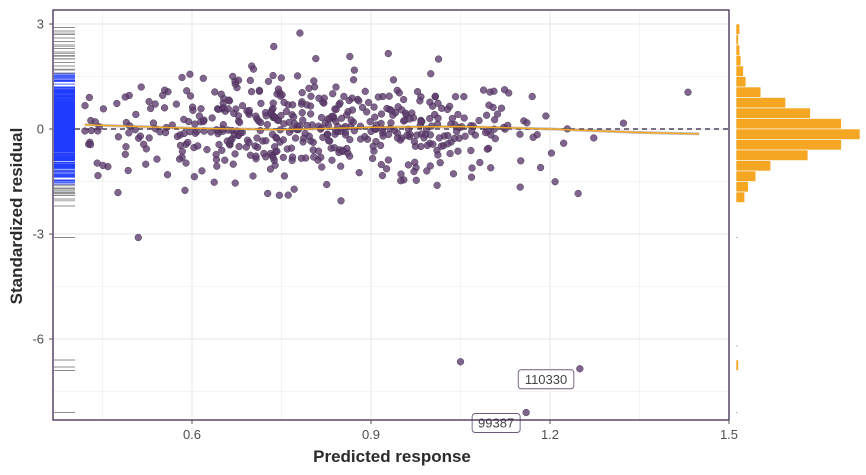 The width and height of the screenshot is (866, 475). What do you see at coordinates (371, 434) in the screenshot?
I see `x-tick-label: 0.9` at bounding box center [371, 434].